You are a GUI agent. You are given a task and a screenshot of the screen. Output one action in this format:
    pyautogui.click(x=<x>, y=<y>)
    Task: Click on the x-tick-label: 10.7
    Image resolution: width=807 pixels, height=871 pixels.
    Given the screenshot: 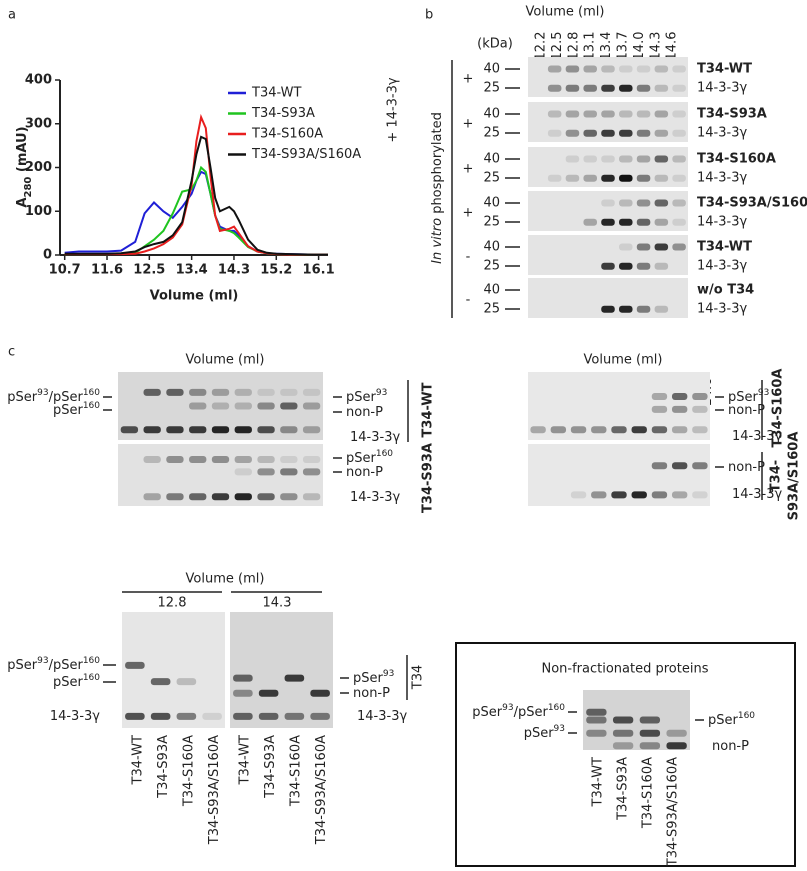 What is the action you would take?
    pyautogui.click(x=65, y=270)
    